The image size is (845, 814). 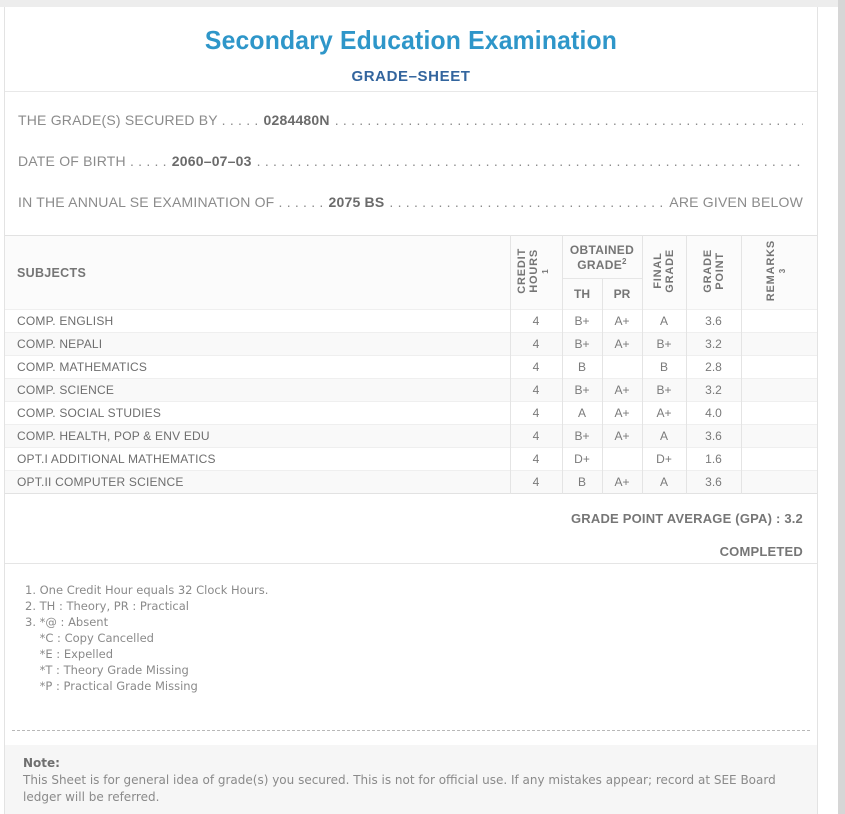 What do you see at coordinates (663, 459) in the screenshot?
I see `final-grade-cell: D+` at bounding box center [663, 459].